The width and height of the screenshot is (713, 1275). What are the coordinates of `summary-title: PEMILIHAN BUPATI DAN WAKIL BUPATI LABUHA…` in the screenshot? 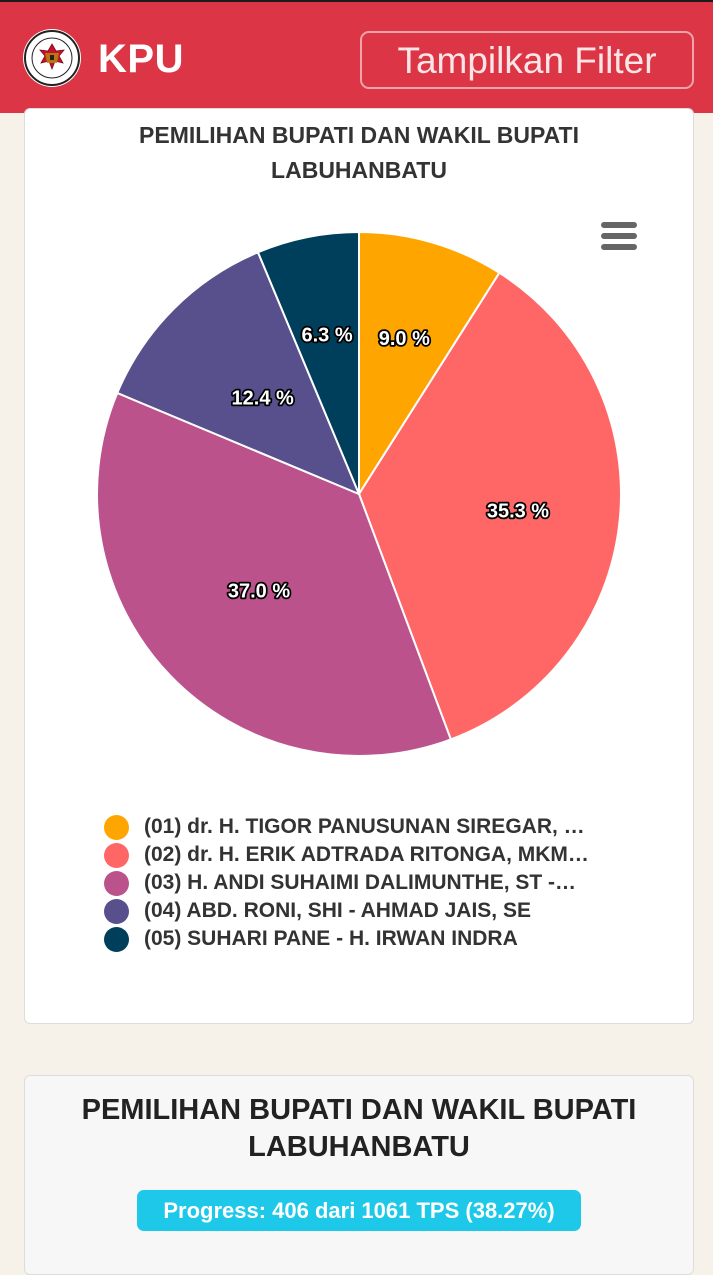 It's located at (359, 1129).